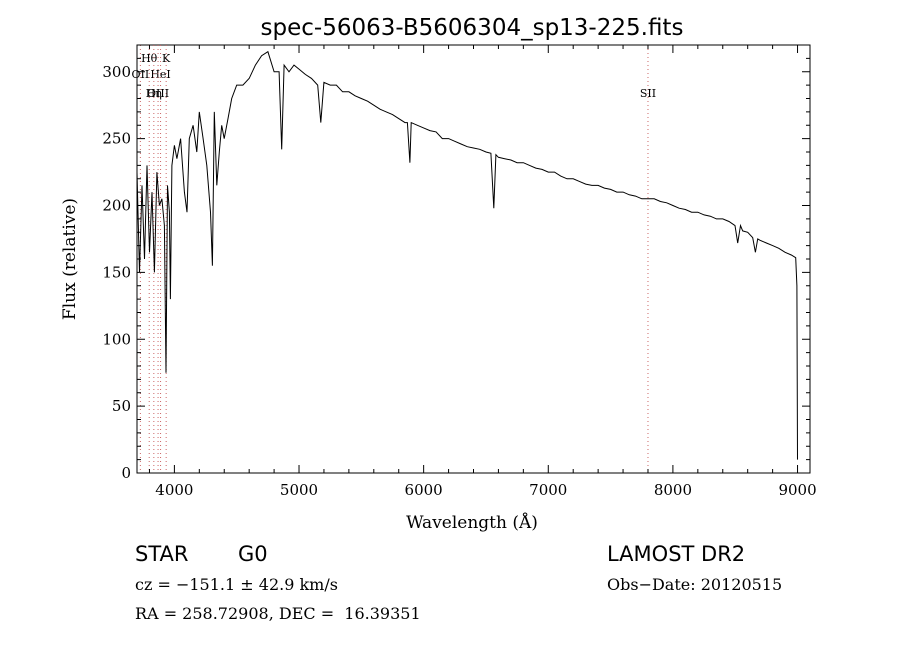 The height and width of the screenshot is (650, 900). I want to click on x-tick-label: 7000, so click(548, 490).